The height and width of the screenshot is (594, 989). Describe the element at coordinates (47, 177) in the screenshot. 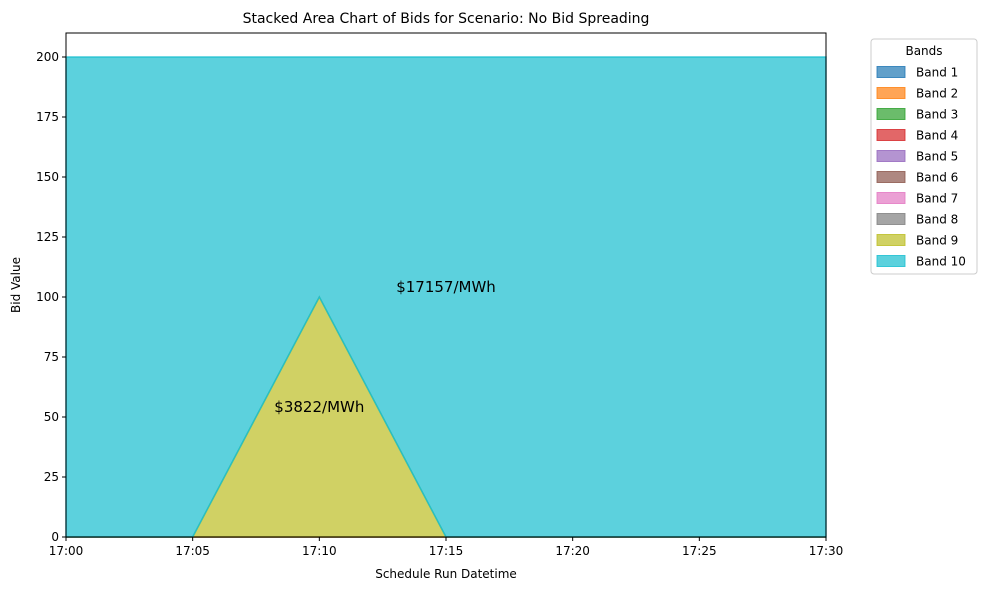

I see `y-tick-label: 150` at that location.